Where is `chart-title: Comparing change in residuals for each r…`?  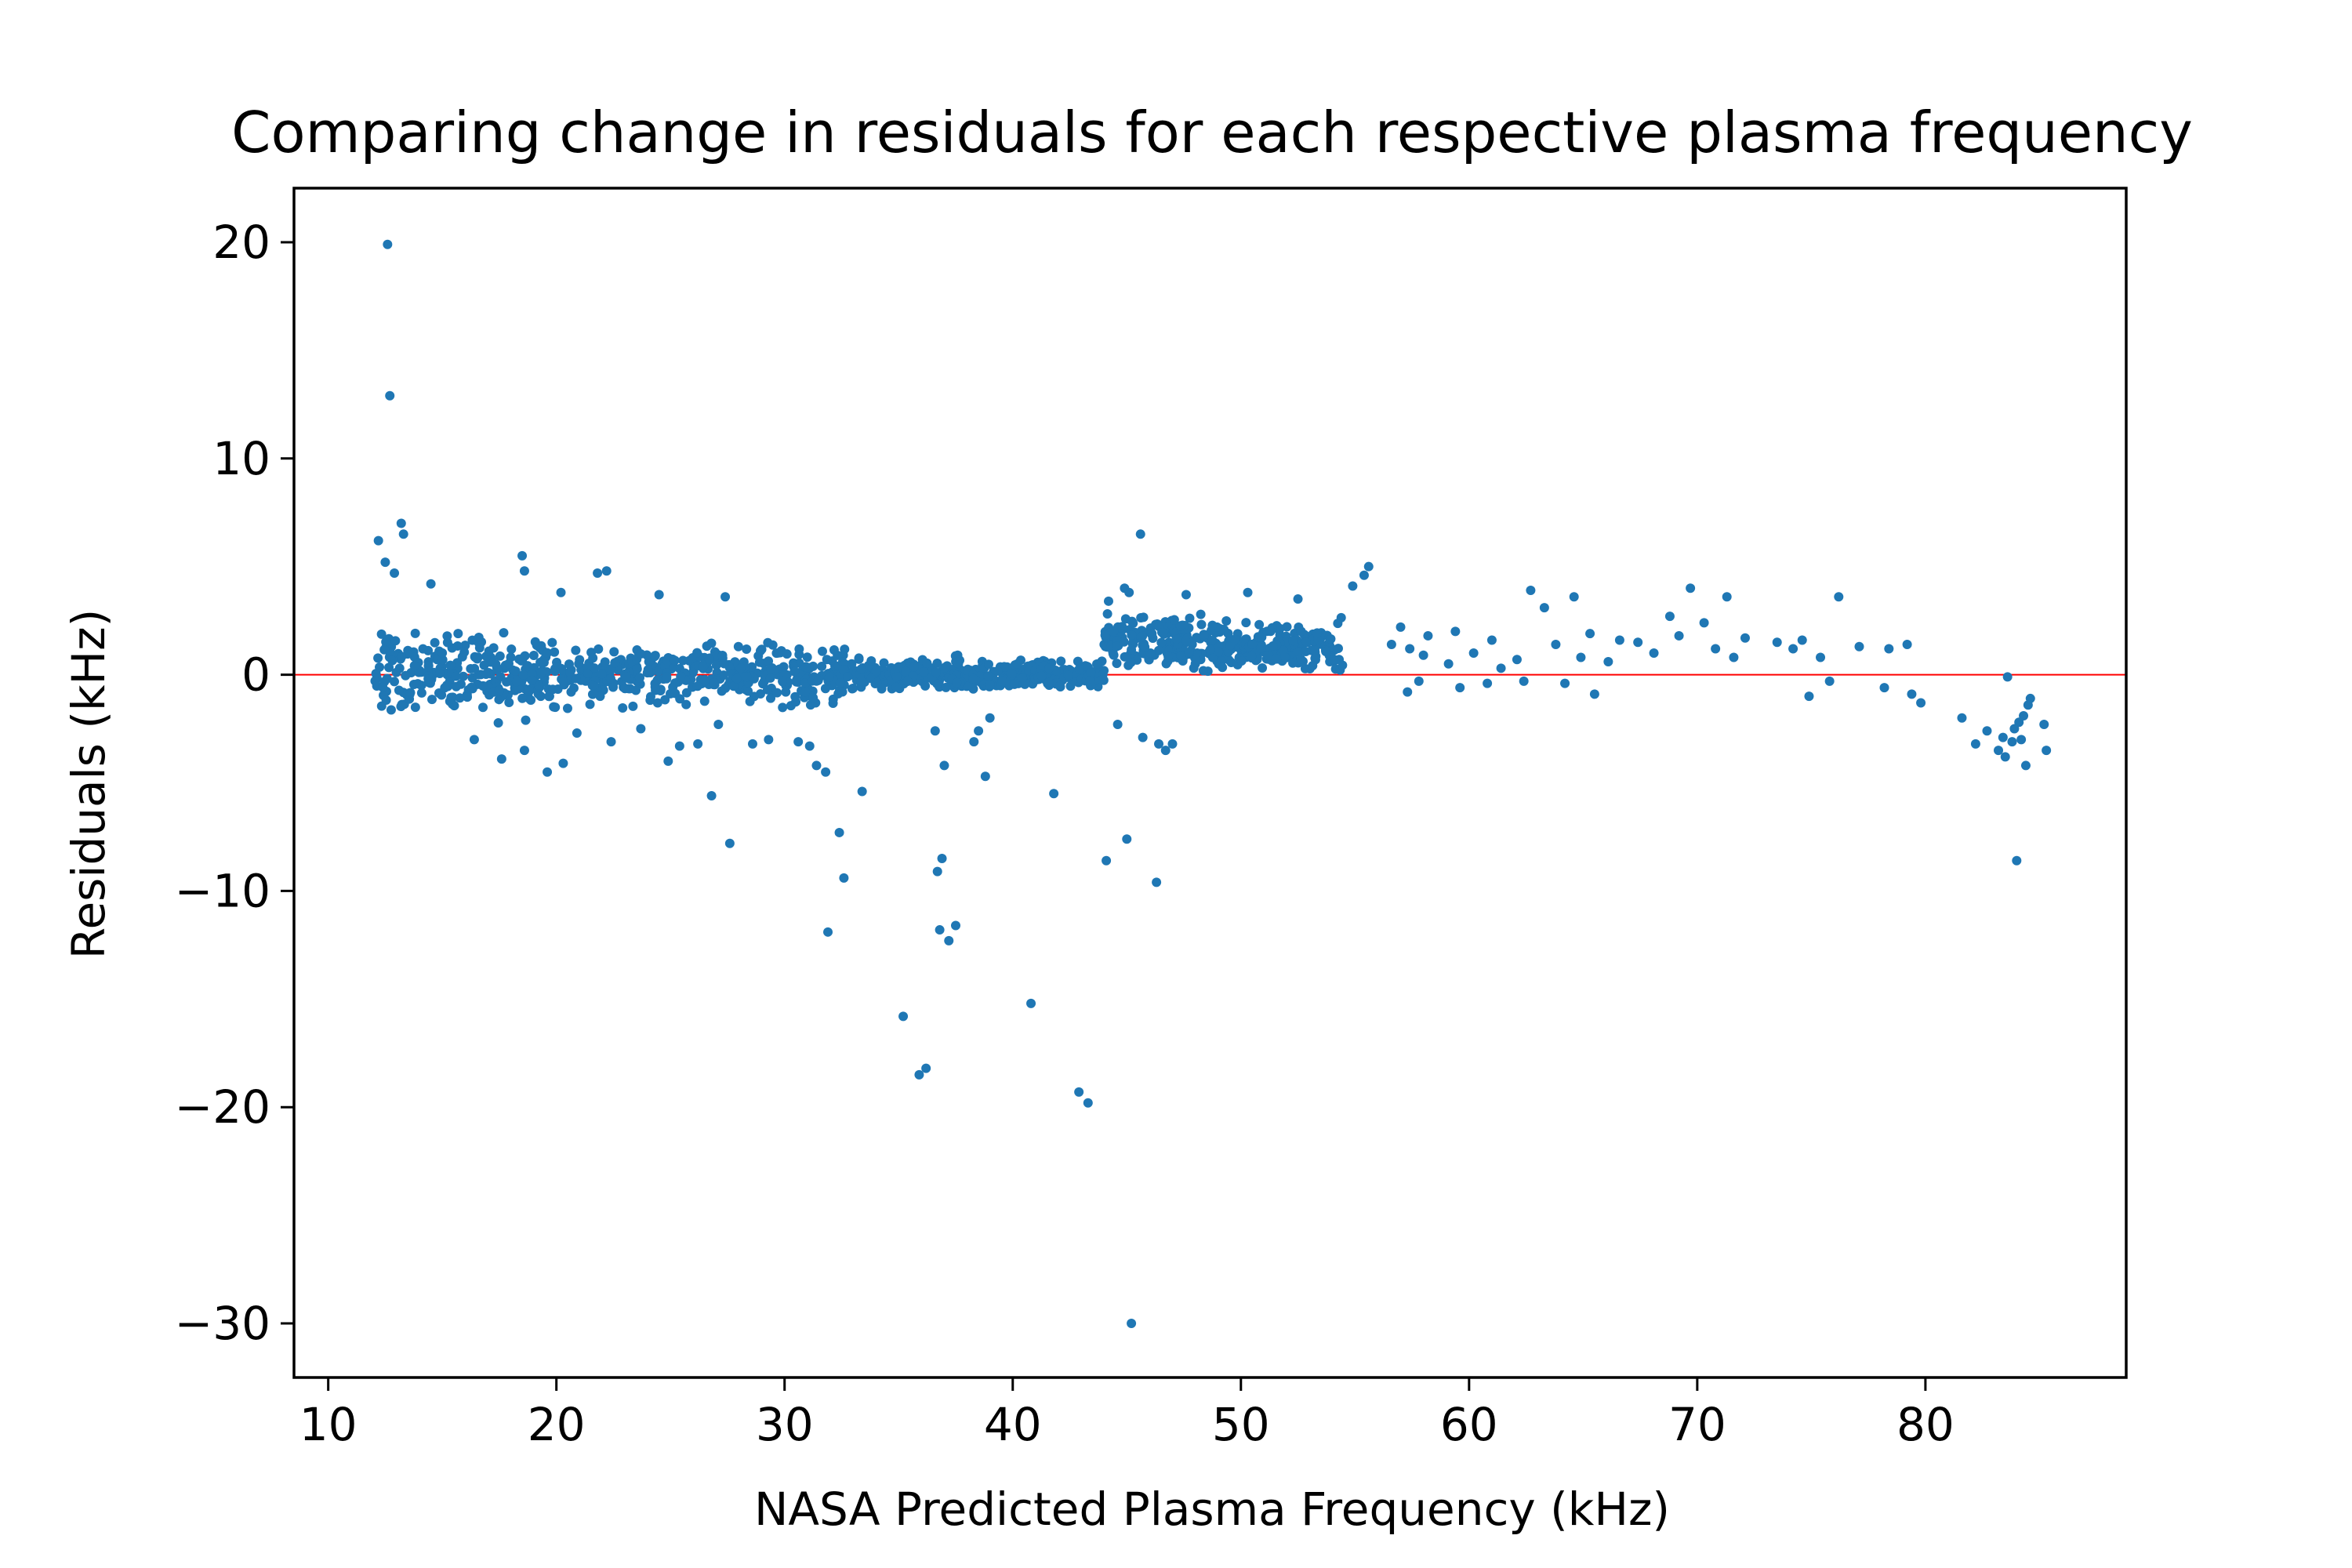 chart-title: Comparing change in residuals for each r… is located at coordinates (1212, 132).